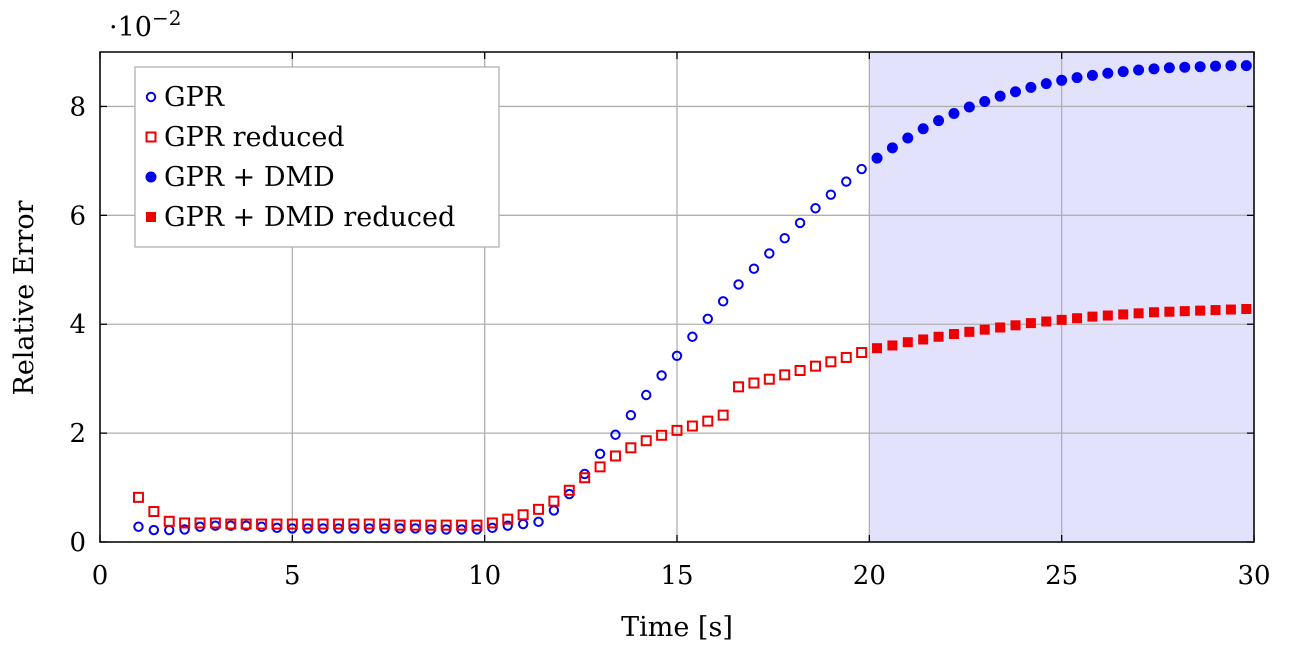 Image resolution: width=1295 pixels, height=650 pixels. I want to click on y-tick-label: 4, so click(77, 325).